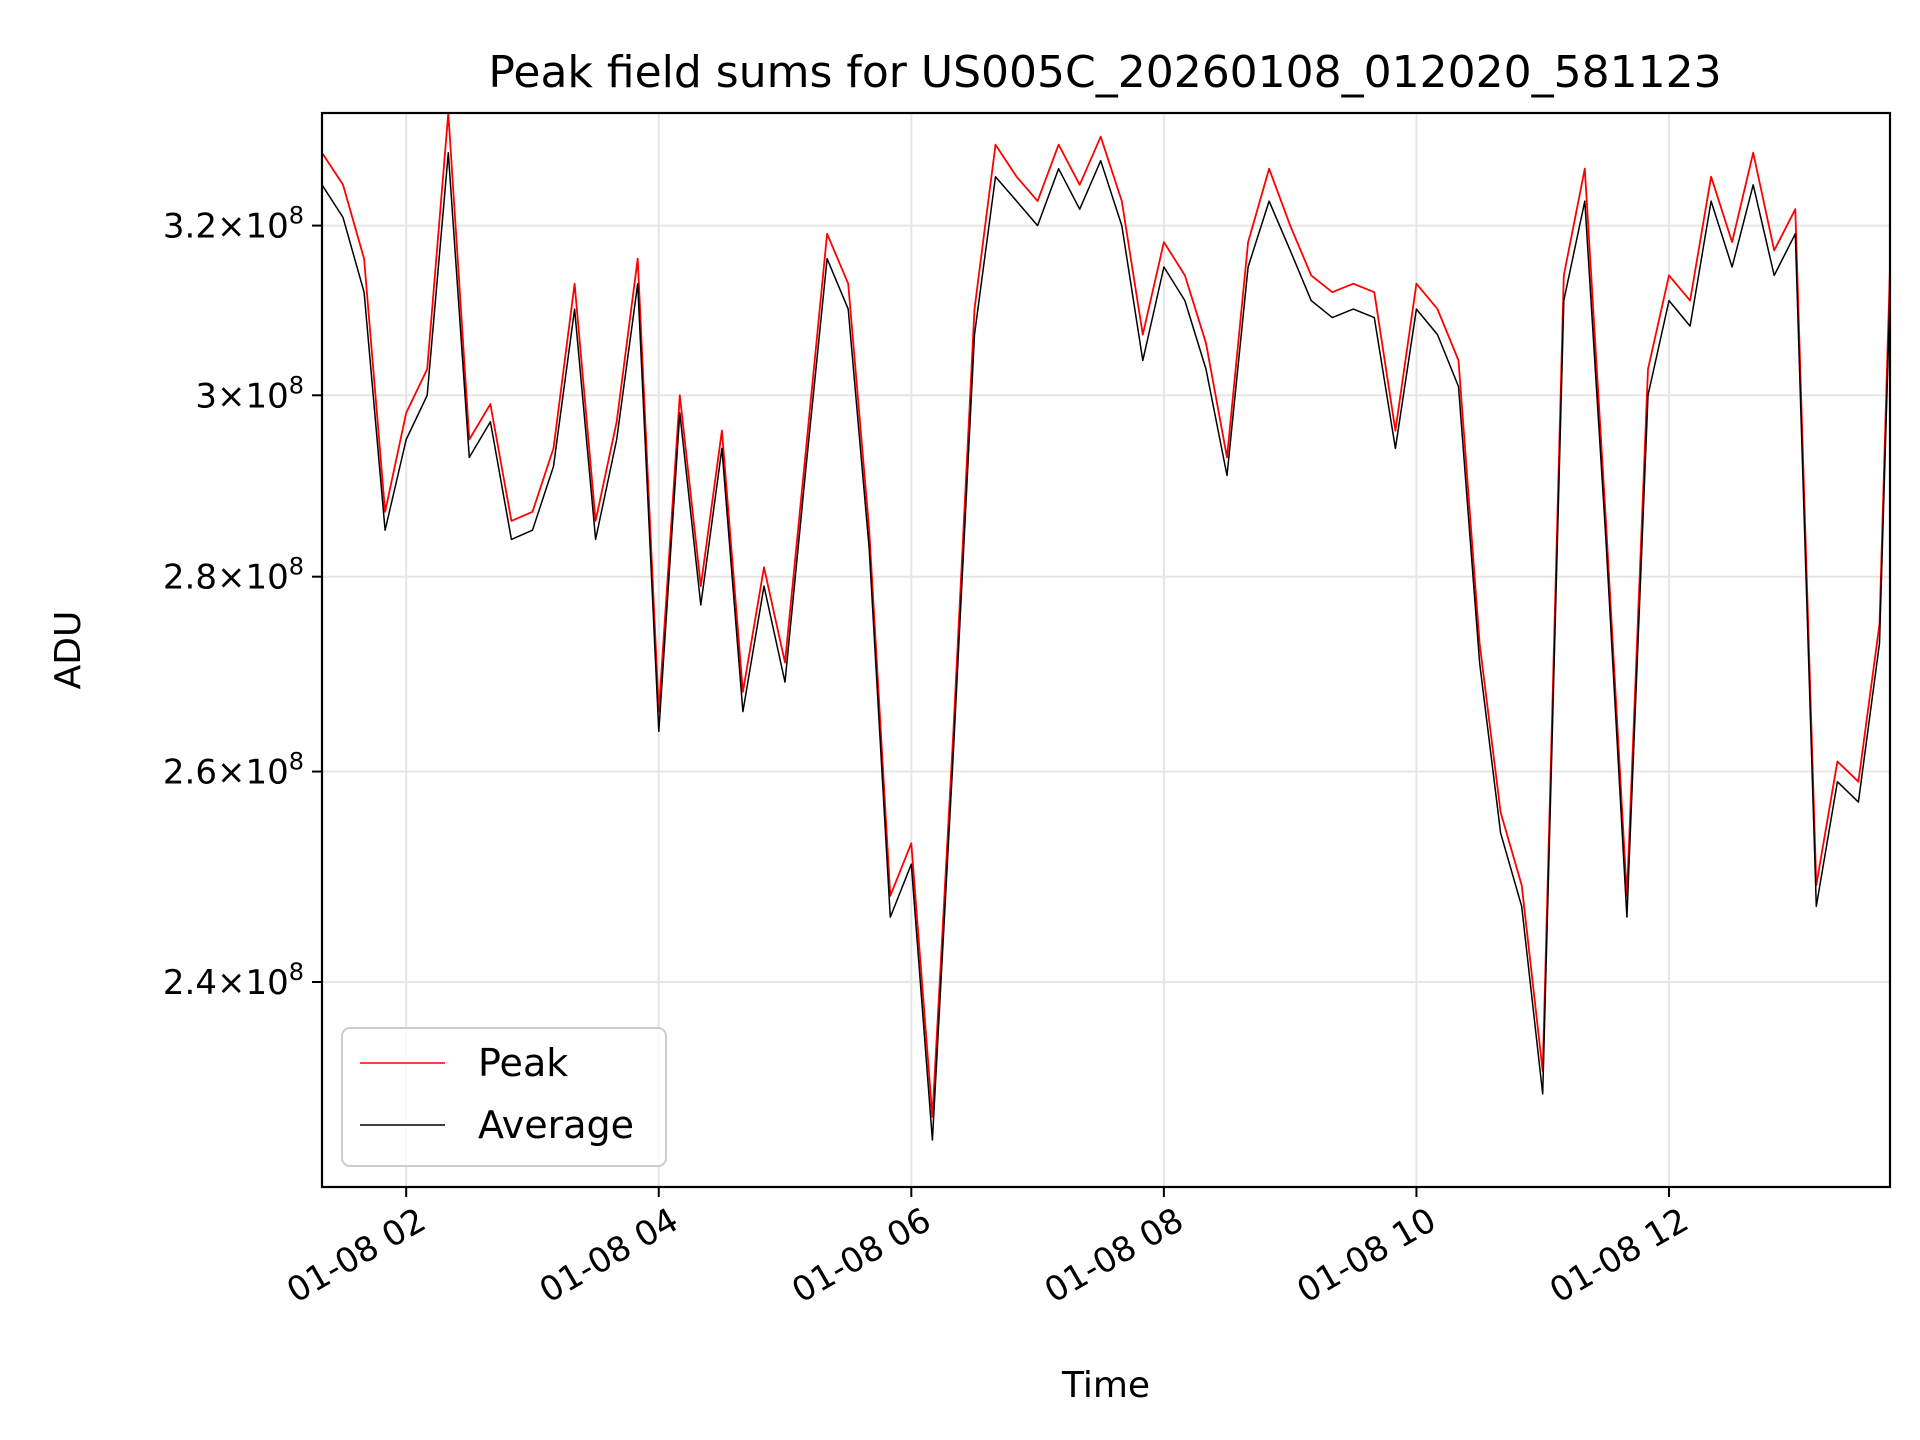  I want to click on y-tick-label: 2.8×108, so click(233, 575).